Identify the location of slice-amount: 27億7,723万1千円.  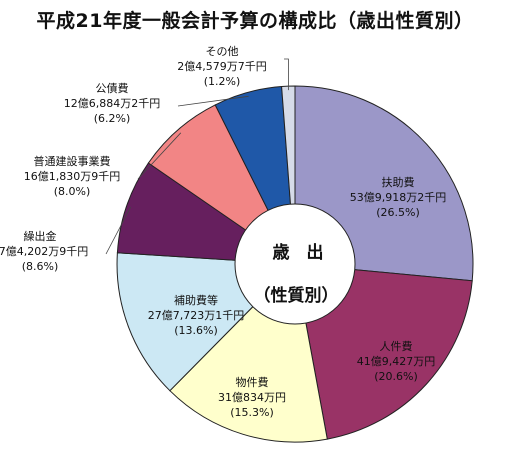
(196, 315).